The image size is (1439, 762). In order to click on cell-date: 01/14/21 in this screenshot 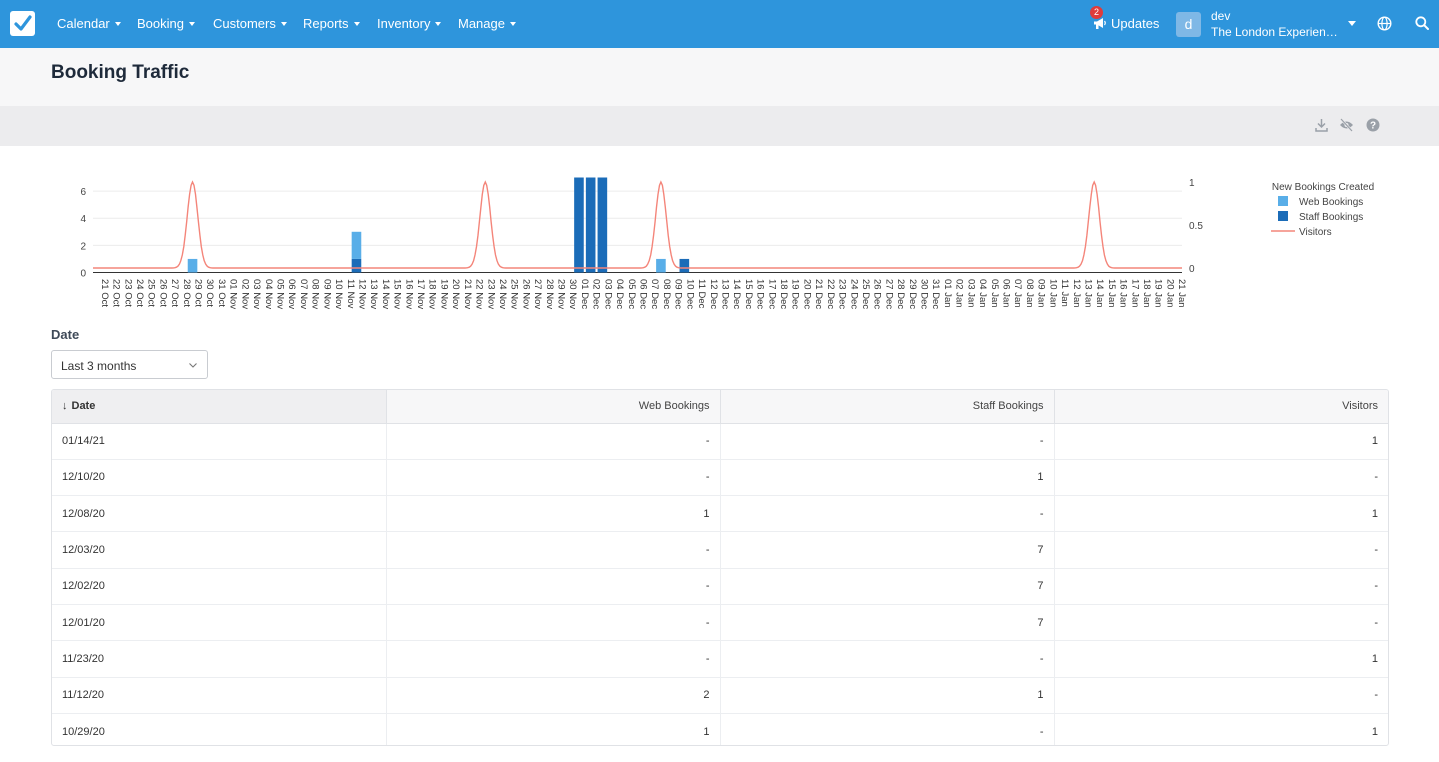, I will do `click(219, 441)`.